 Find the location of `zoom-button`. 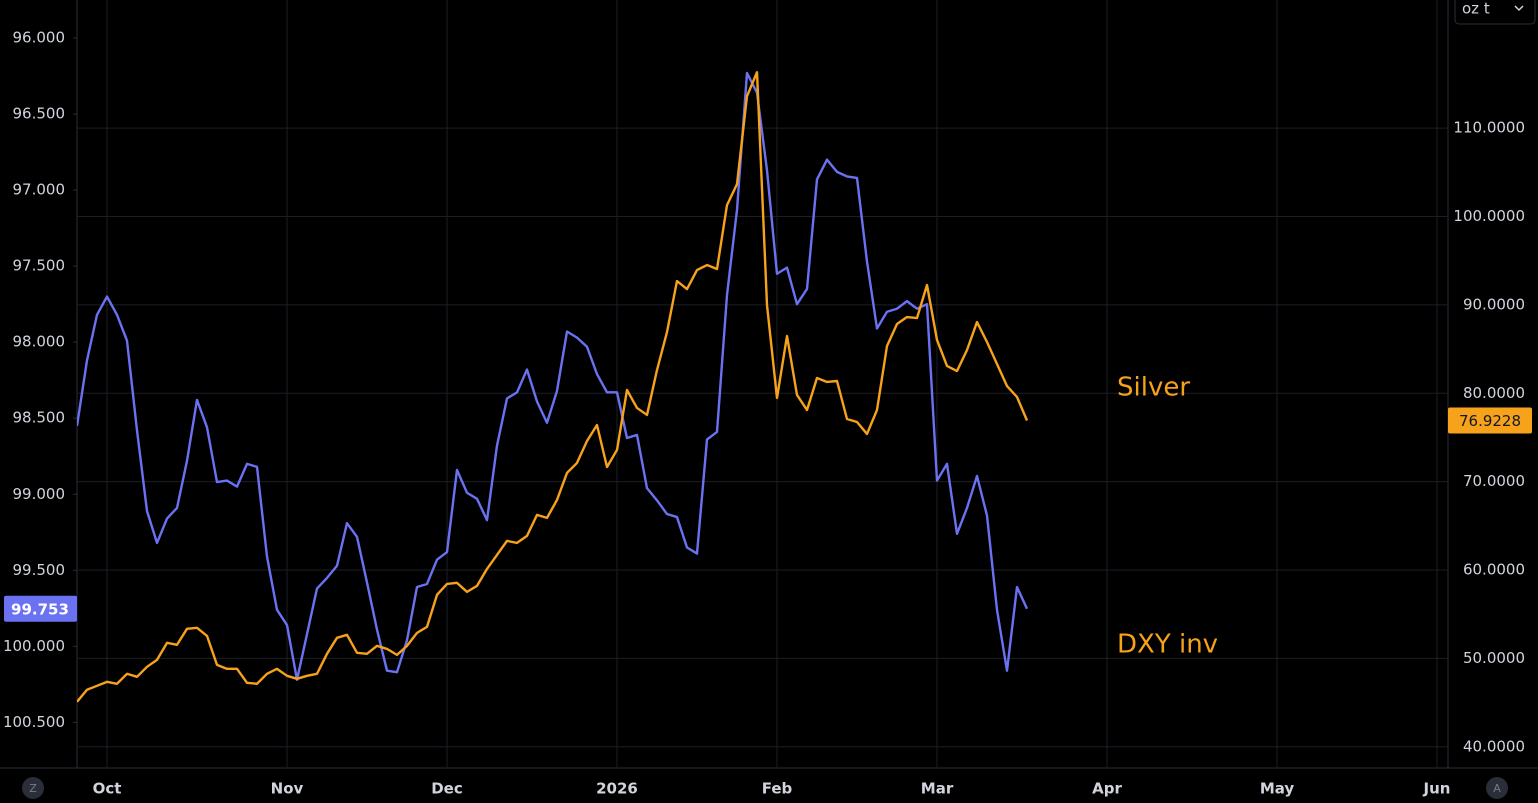

zoom-button is located at coordinates (33, 788).